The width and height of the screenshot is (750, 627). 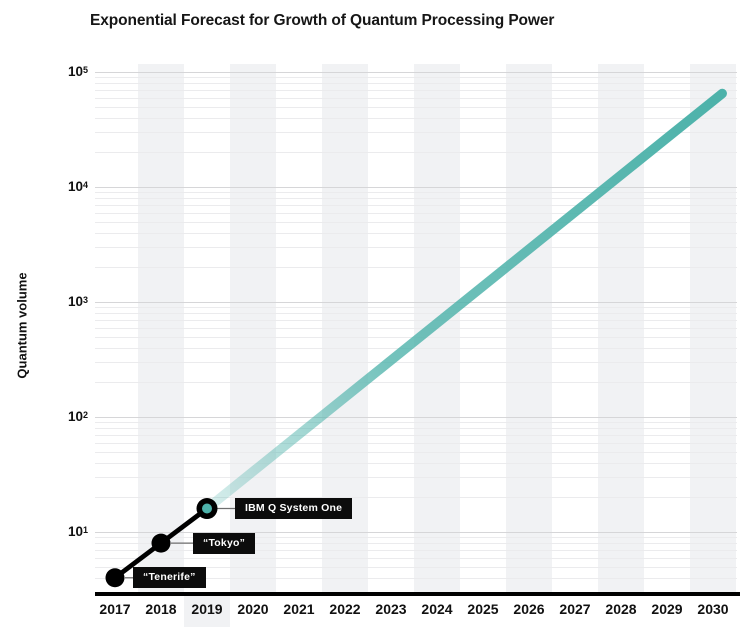 What do you see at coordinates (713, 609) in the screenshot?
I see `x-tick-label-2030: 2030` at bounding box center [713, 609].